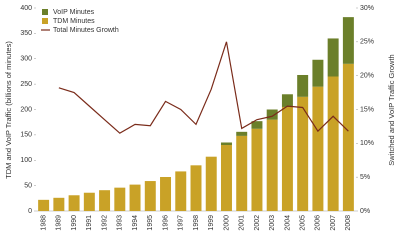 Image resolution: width=400 pixels, height=240 pixels. I want to click on x-tick-label: 1989, so click(59, 223).